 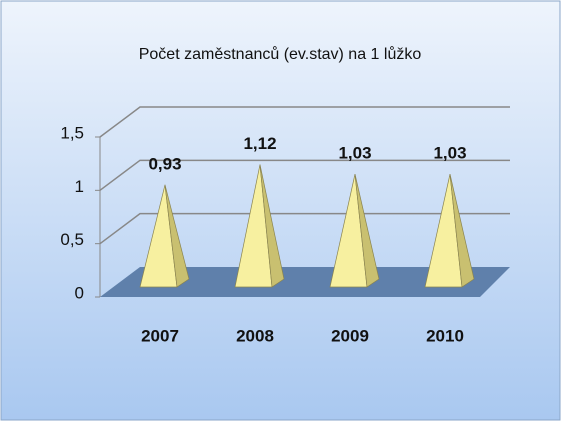 What do you see at coordinates (72, 132) in the screenshot?
I see `y-tick-label: 1,5` at bounding box center [72, 132].